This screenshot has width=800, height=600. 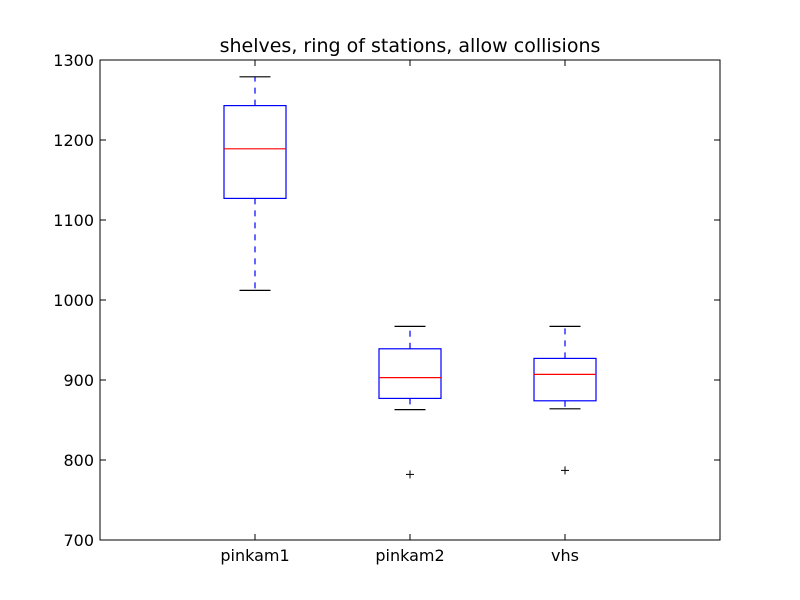 I want to click on box-pinkam1, so click(x=255, y=183).